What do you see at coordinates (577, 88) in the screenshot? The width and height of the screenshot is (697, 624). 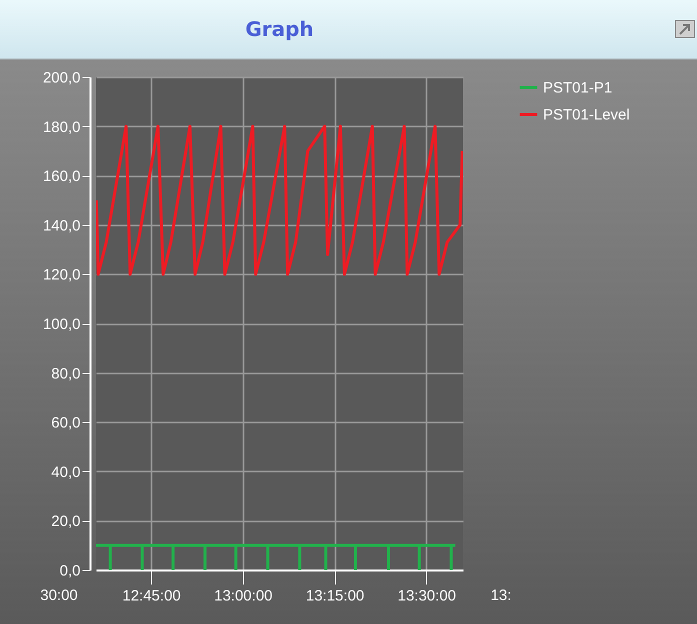 I see `legend-label: PST01-P1` at bounding box center [577, 88].